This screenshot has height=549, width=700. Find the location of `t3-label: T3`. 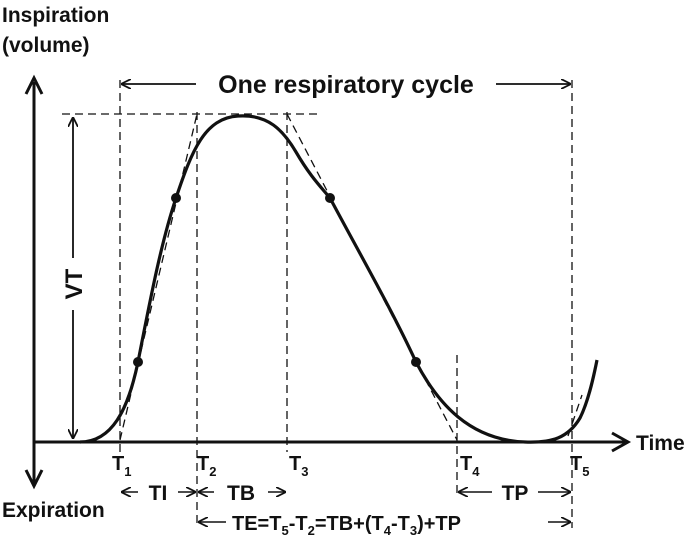

t3-label: T3 is located at coordinates (298, 466).